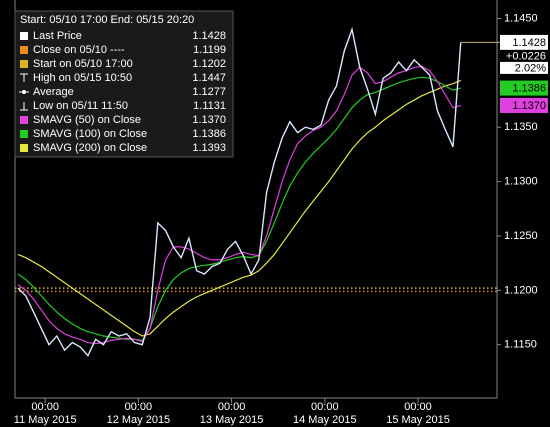 This screenshot has width=550, height=427. I want to click on y-tick-label: 1.1450, so click(521, 18).